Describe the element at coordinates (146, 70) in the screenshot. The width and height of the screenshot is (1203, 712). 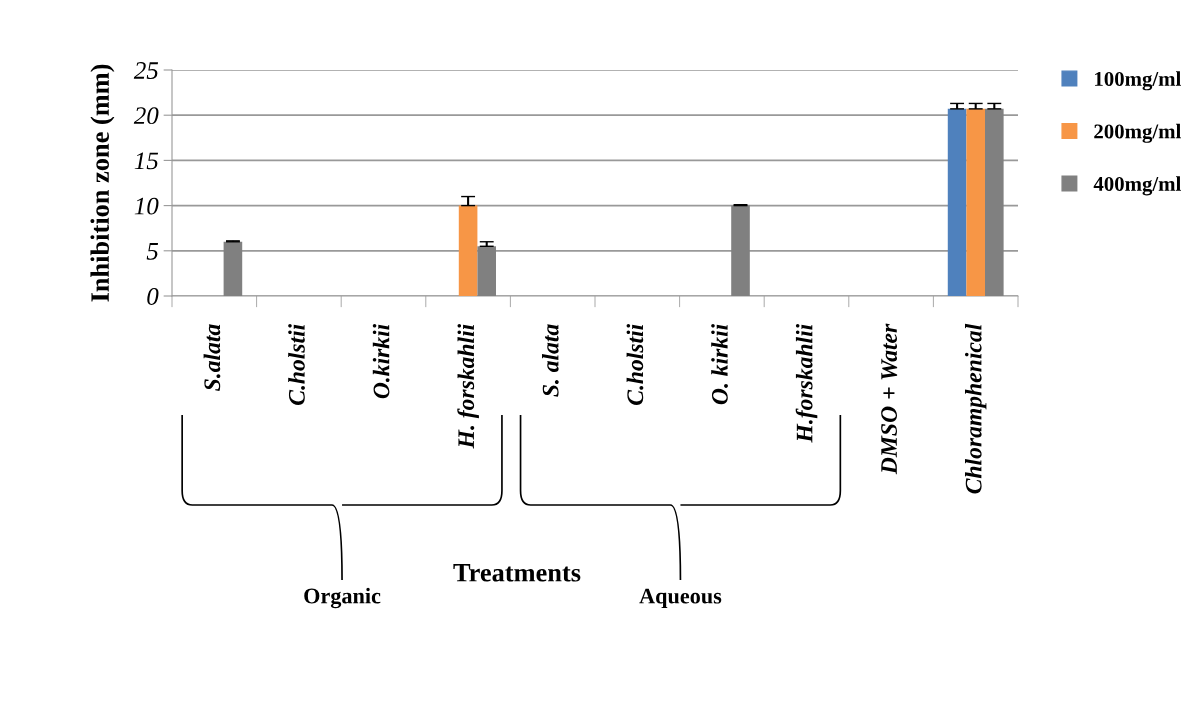
I see `y-tick-label: 25` at that location.